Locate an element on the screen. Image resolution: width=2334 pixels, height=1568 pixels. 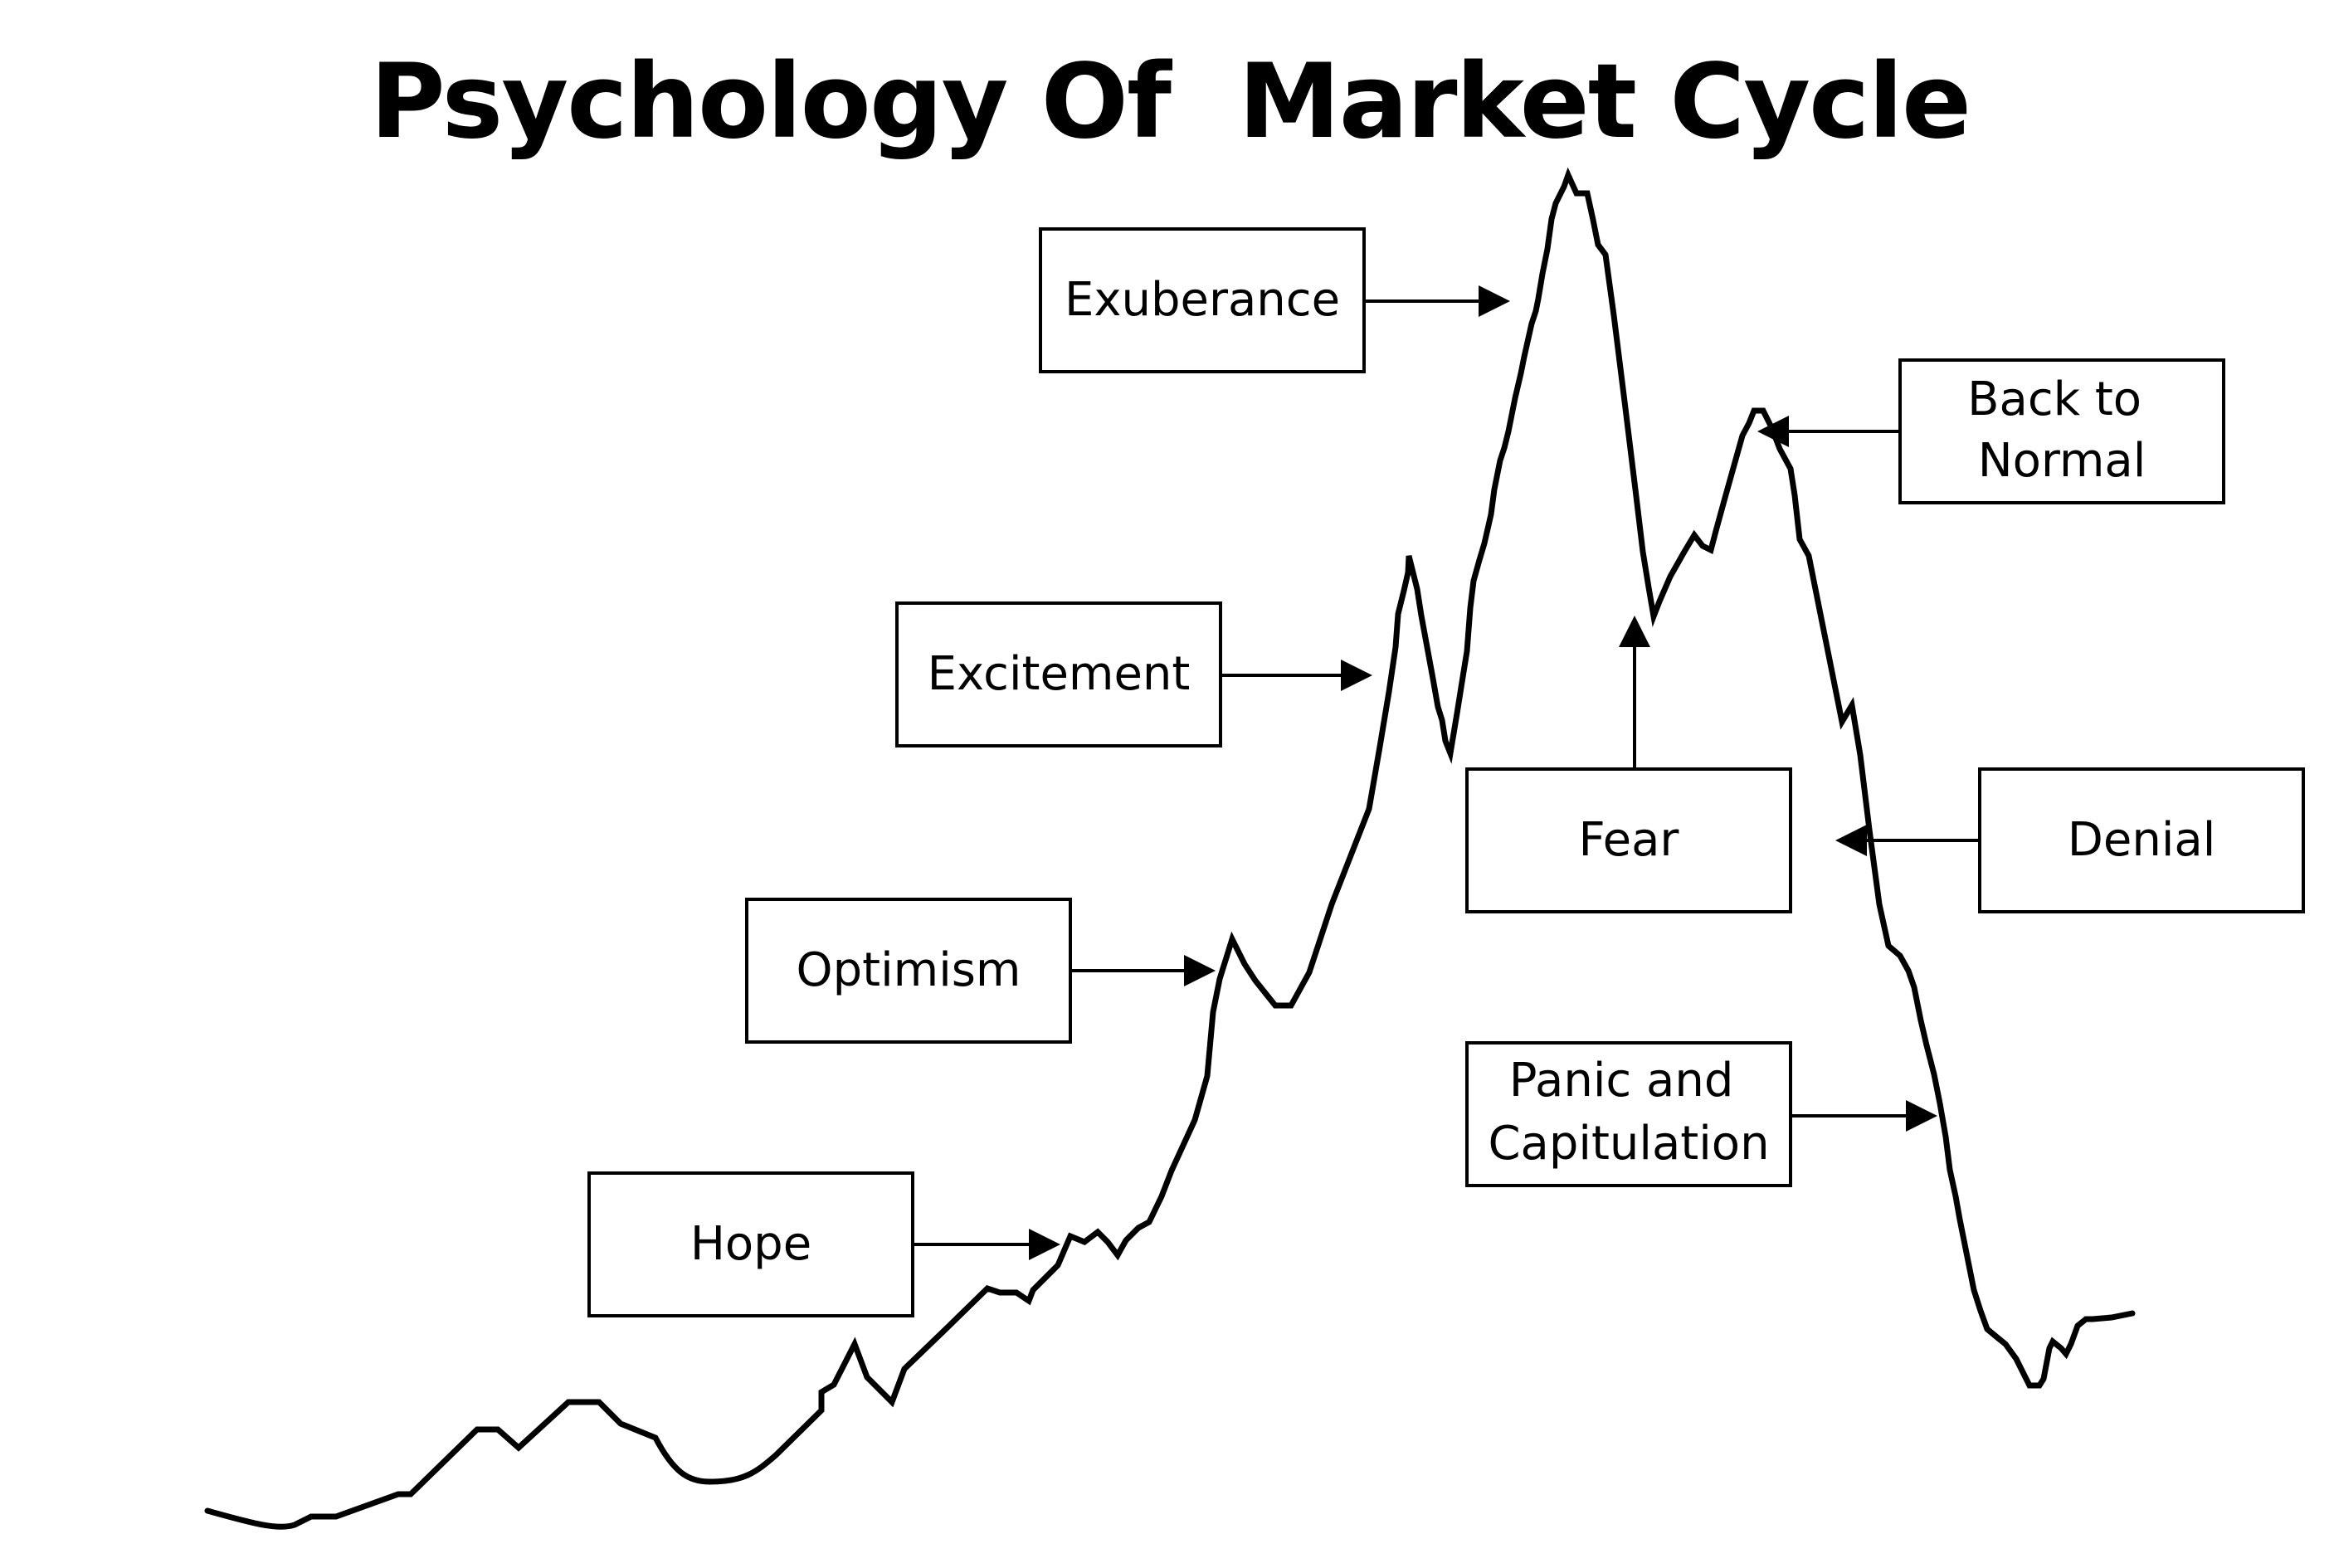
back-to-normal-label: Back to Normal is located at coordinates (2061, 430).